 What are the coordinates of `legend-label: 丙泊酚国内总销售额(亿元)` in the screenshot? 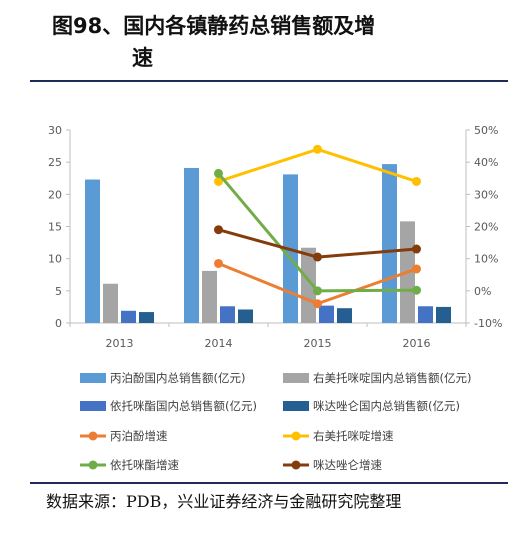 It's located at (177, 378).